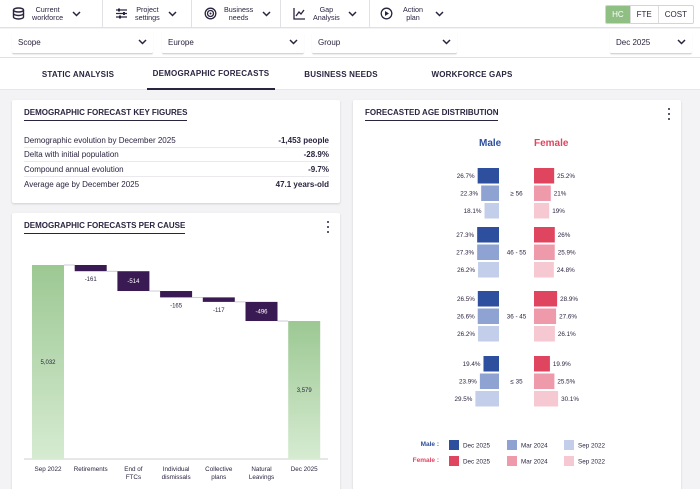 The width and height of the screenshot is (700, 489). Describe the element at coordinates (299, 14) in the screenshot. I see `chart-icon` at that location.